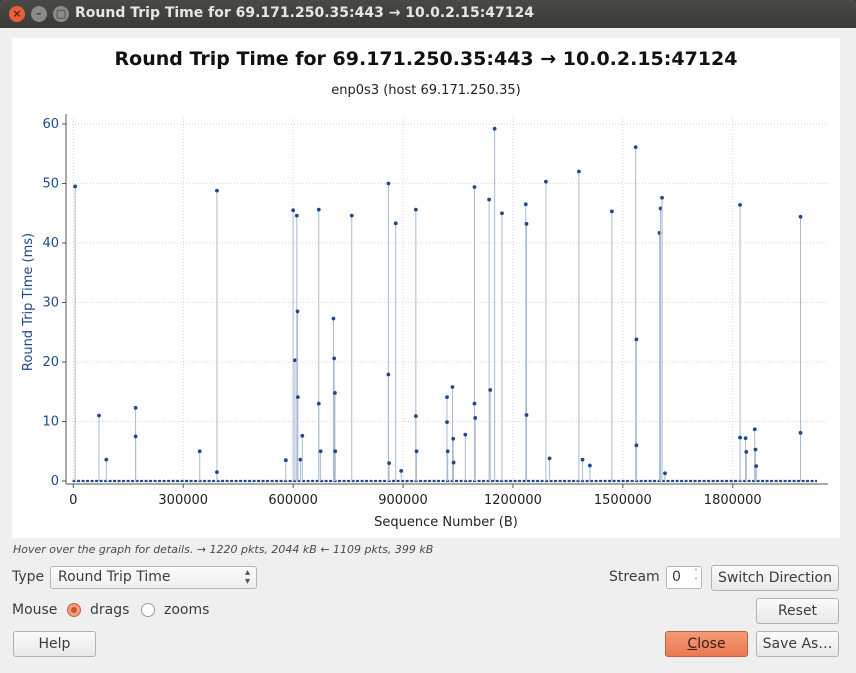 The height and width of the screenshot is (673, 856). Describe the element at coordinates (54, 644) in the screenshot. I see `help-button: Help` at that location.